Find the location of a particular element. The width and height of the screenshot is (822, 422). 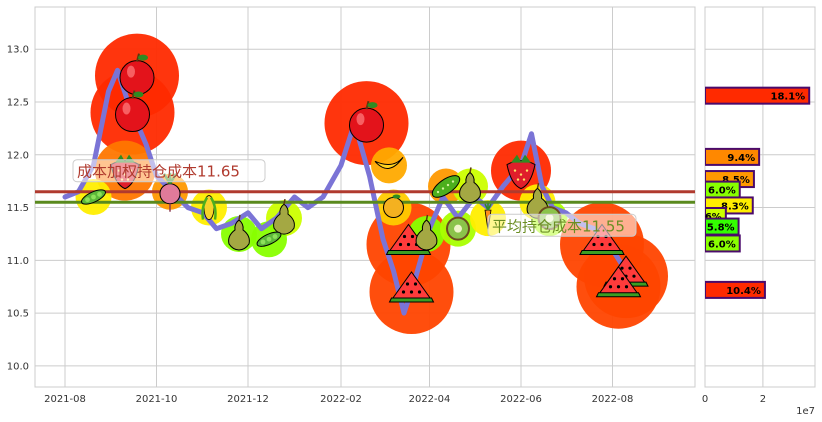

side-x-tick-label: 2 is located at coordinates (763, 399).